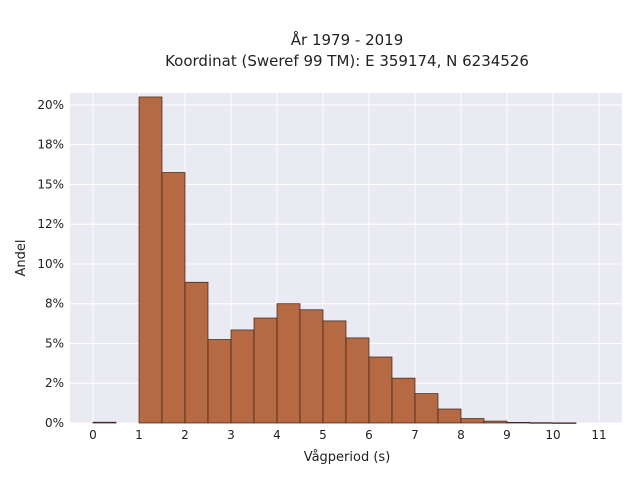 This screenshot has height=480, width=640. Describe the element at coordinates (598, 435) in the screenshot. I see `x-tick-label: 11` at that location.